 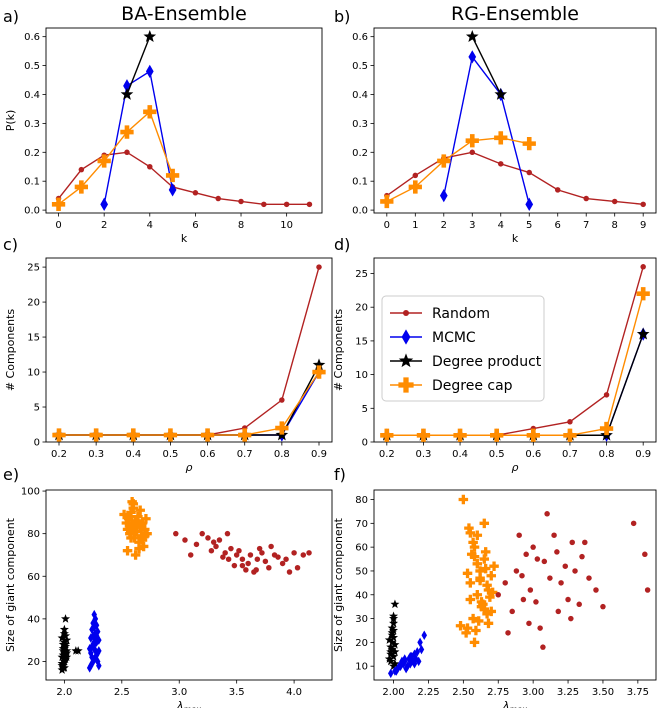 What do you see at coordinates (444, 225) in the screenshot?
I see `x-tick-label-b: 2` at bounding box center [444, 225].